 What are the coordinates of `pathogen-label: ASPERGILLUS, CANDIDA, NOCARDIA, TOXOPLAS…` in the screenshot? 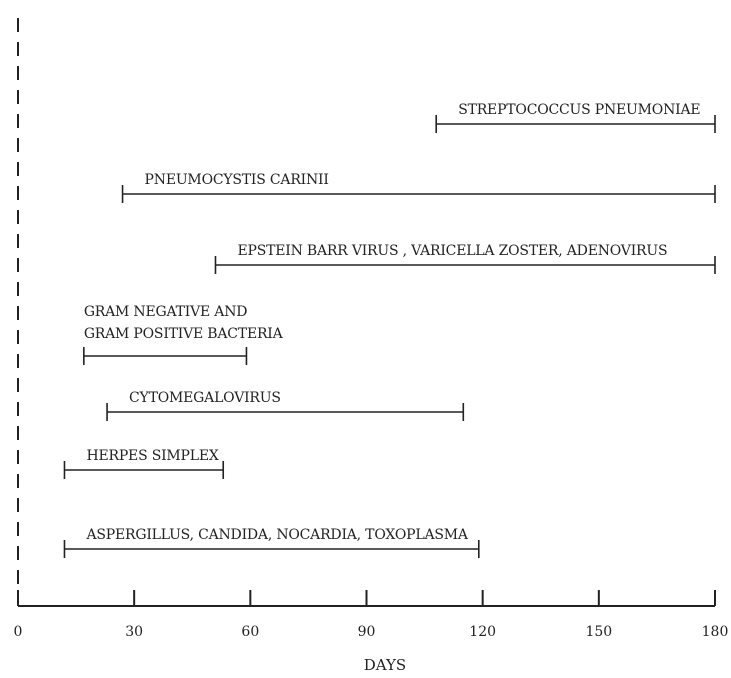 It's located at (276, 535).